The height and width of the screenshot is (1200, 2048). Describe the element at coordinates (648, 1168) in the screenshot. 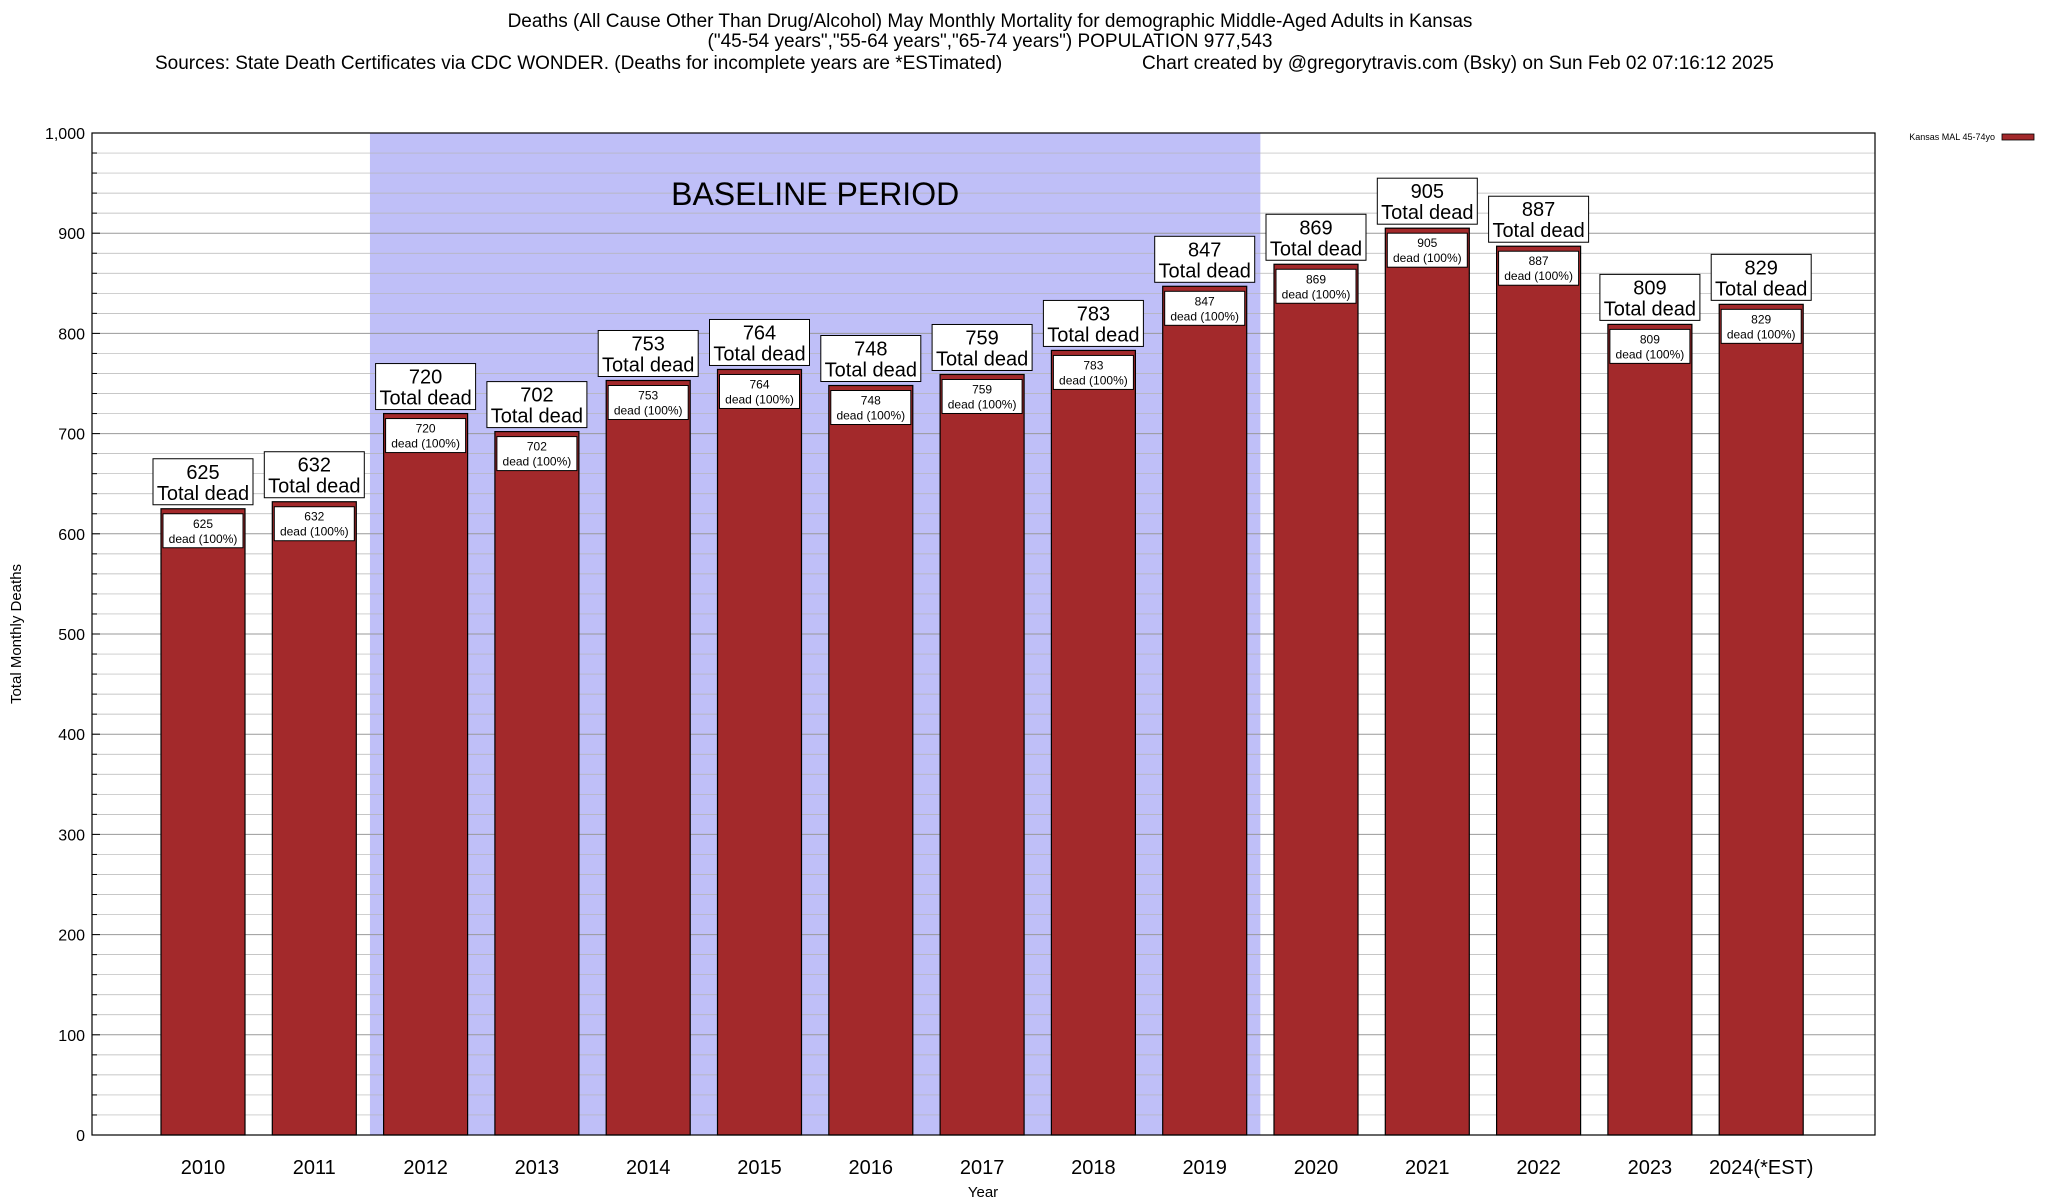

I see `x-tick-label: 2014` at that location.